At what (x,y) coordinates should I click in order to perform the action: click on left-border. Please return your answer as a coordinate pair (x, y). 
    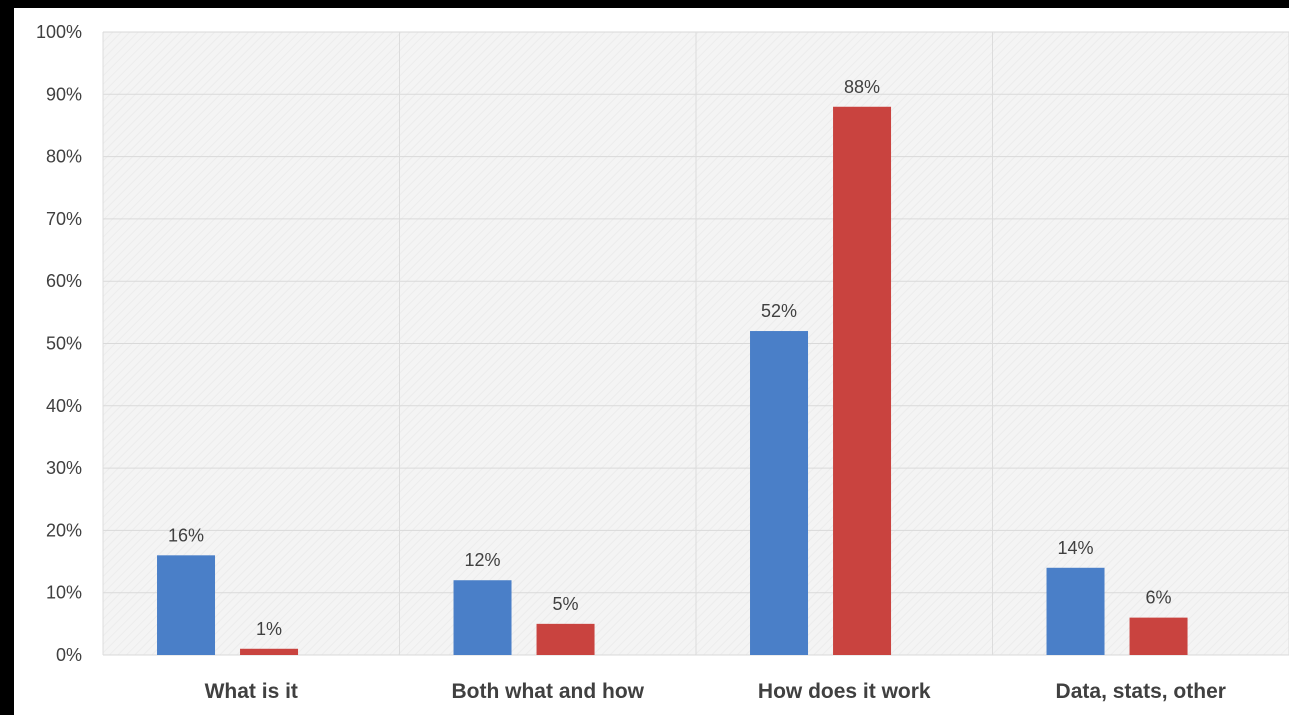
    Looking at the image, I should click on (7, 357).